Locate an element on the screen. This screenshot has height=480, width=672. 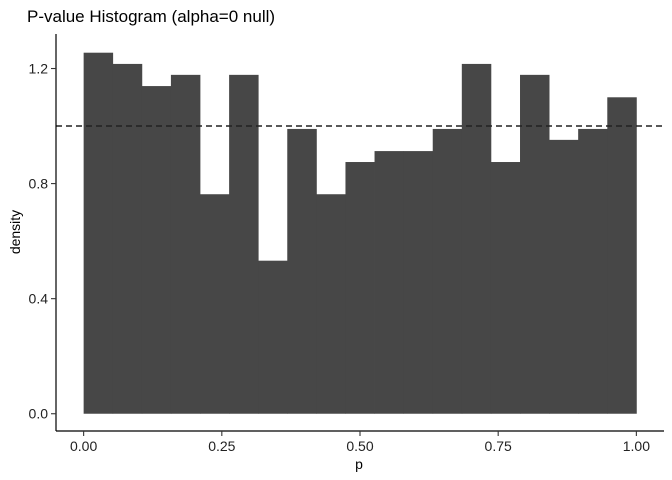
x-tick-label: 0.50 is located at coordinates (359, 446).